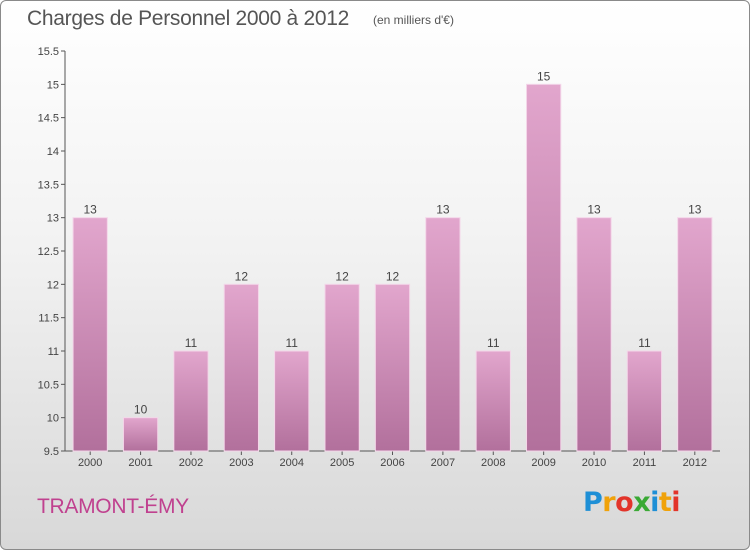  I want to click on y-tick-label: 13, so click(53, 219).